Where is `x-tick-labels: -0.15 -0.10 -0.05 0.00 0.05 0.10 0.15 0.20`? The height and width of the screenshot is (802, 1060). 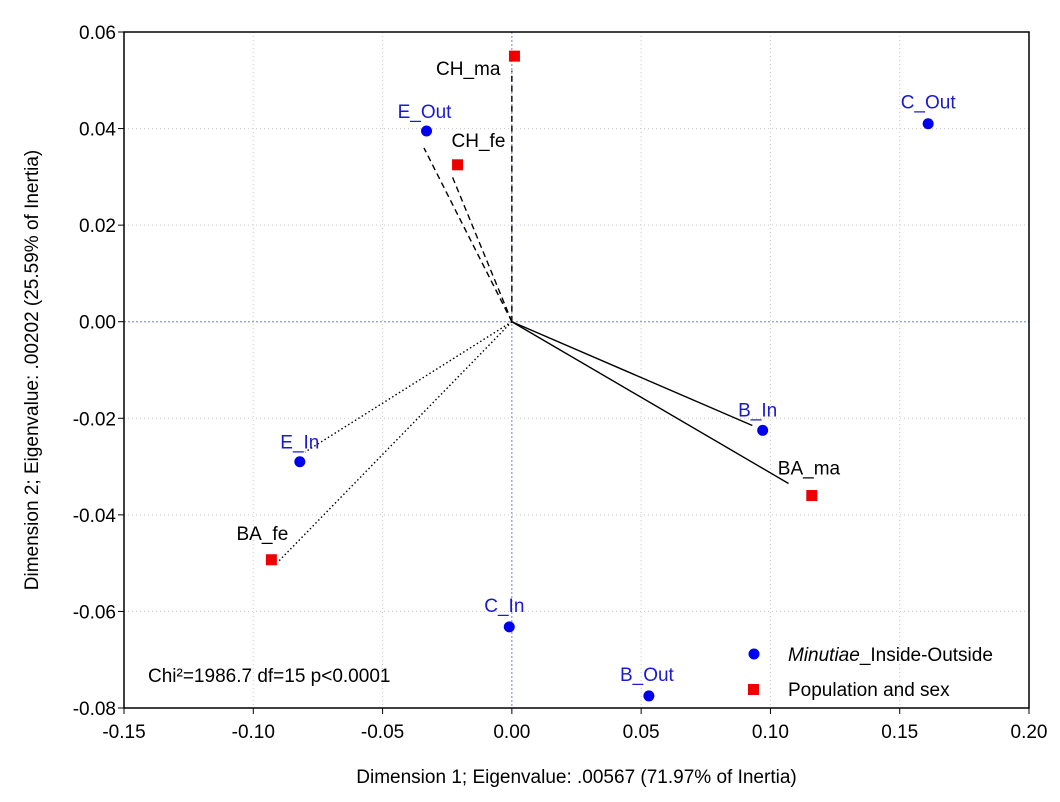 x-tick-labels: -0.15 -0.10 -0.05 0.00 0.05 0.10 0.15 0.20 is located at coordinates (574, 725).